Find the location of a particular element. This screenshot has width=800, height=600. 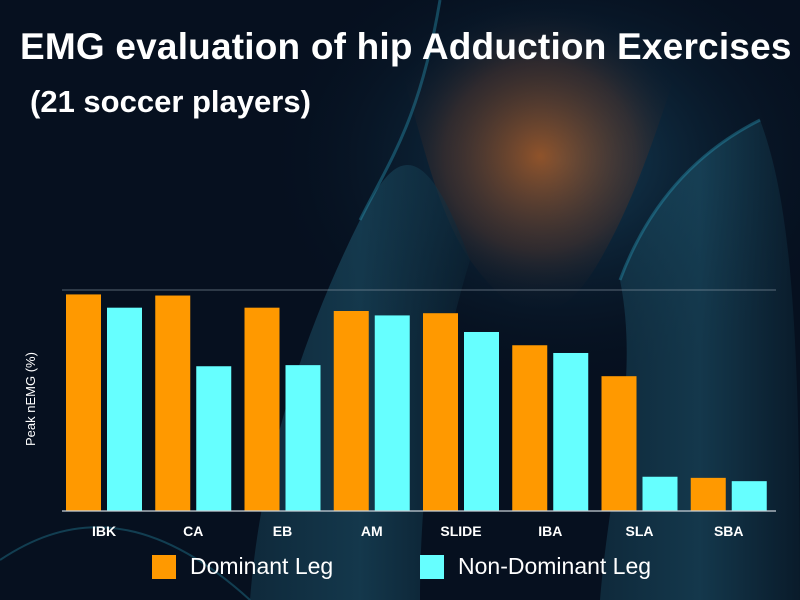

chart-subtitle: (21 soccer players) is located at coordinates (170, 101).